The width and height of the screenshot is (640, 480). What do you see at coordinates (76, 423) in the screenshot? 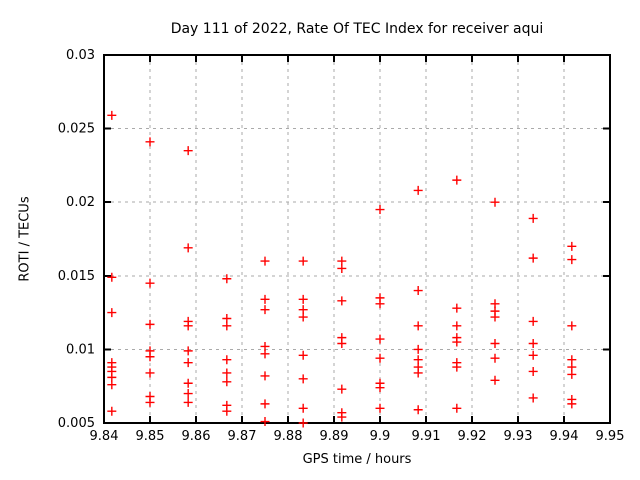
I see `svg-text: 0.005` at bounding box center [76, 423].